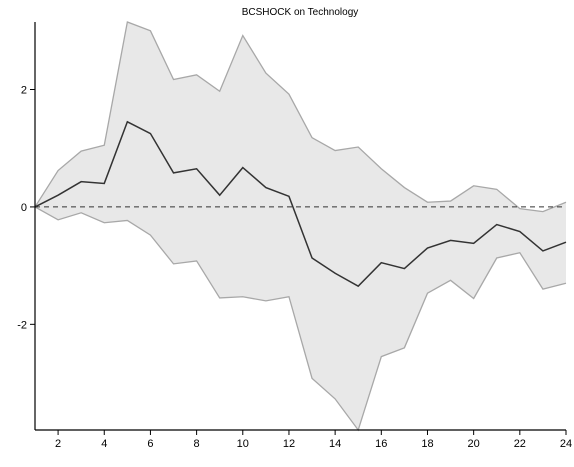 This screenshot has width=574, height=467. I want to click on x-tick-label: 10, so click(243, 444).